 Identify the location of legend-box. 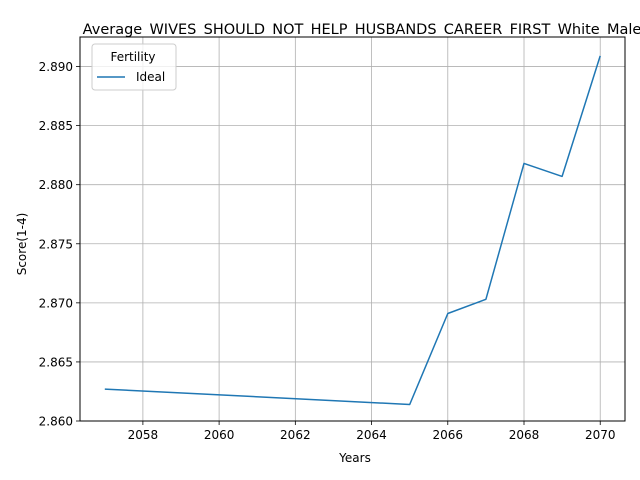
(134, 67).